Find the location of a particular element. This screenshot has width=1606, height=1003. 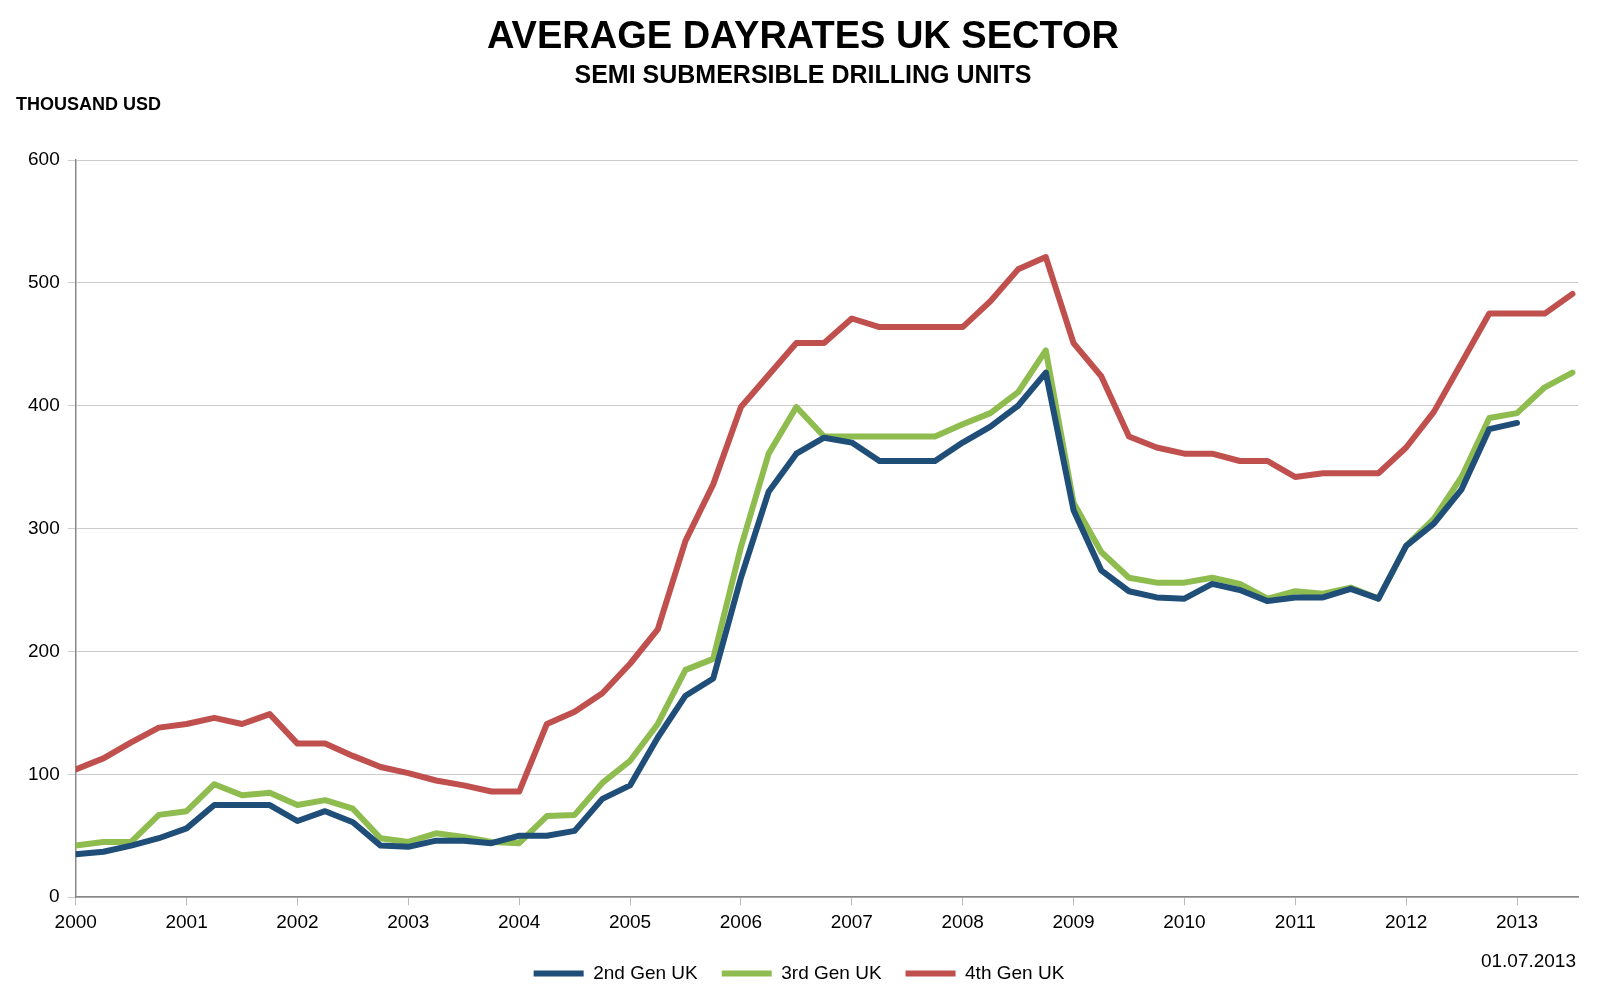

x-tick-label: 2003 is located at coordinates (408, 921).